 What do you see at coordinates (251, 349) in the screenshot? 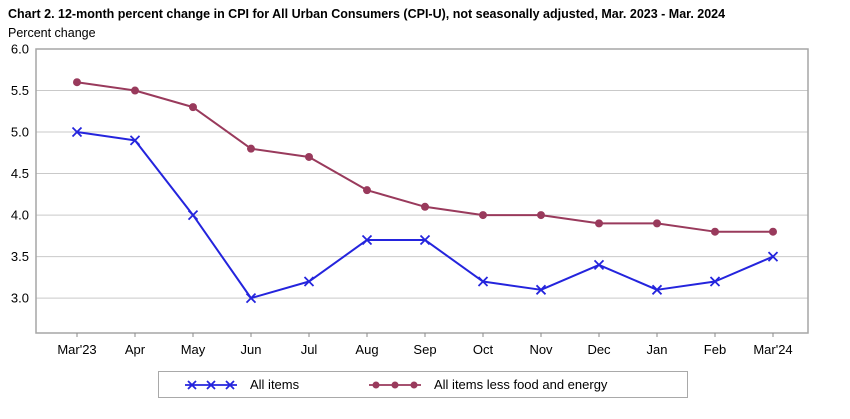
I see `svg-text: Jun` at bounding box center [251, 349].